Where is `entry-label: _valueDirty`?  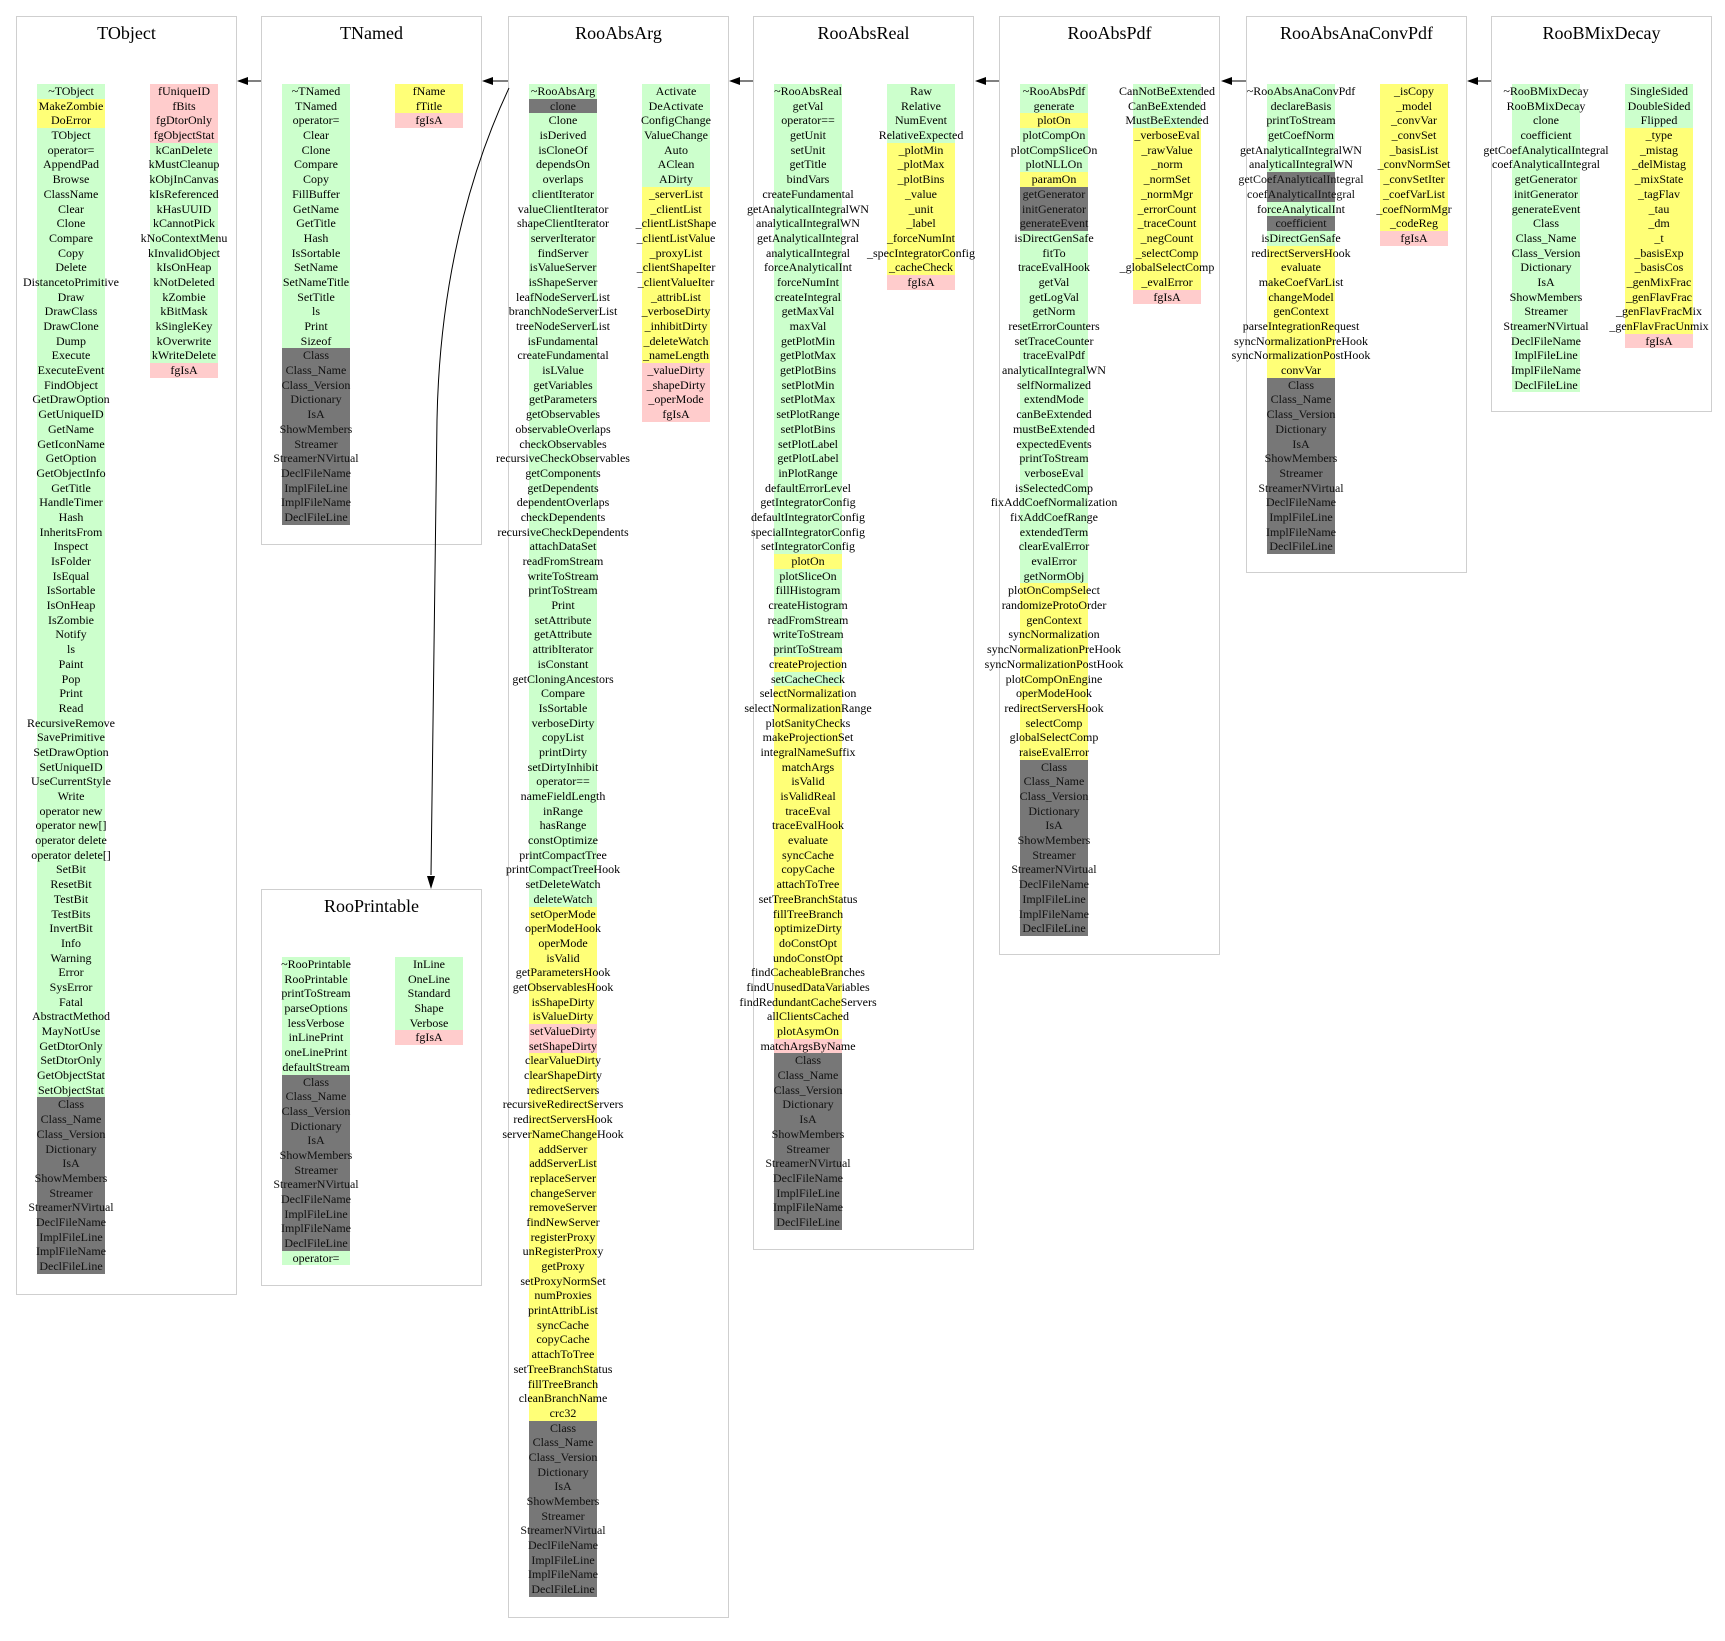 entry-label: _valueDirty is located at coordinates (676, 370).